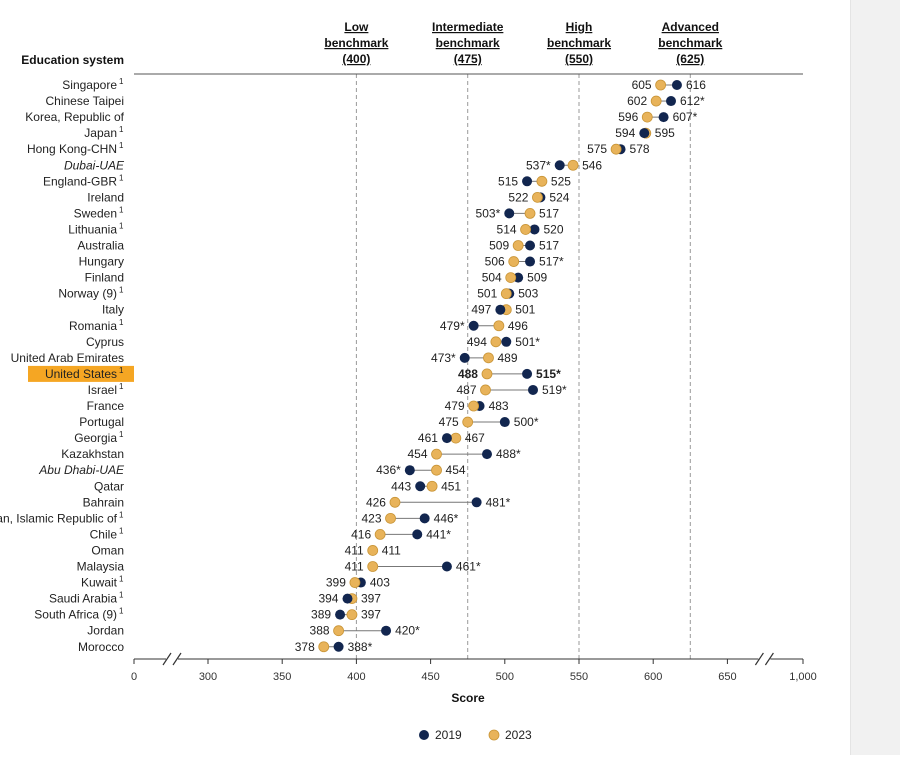  What do you see at coordinates (446, 518) in the screenshot?
I see `value-label-right: 446*` at bounding box center [446, 518].